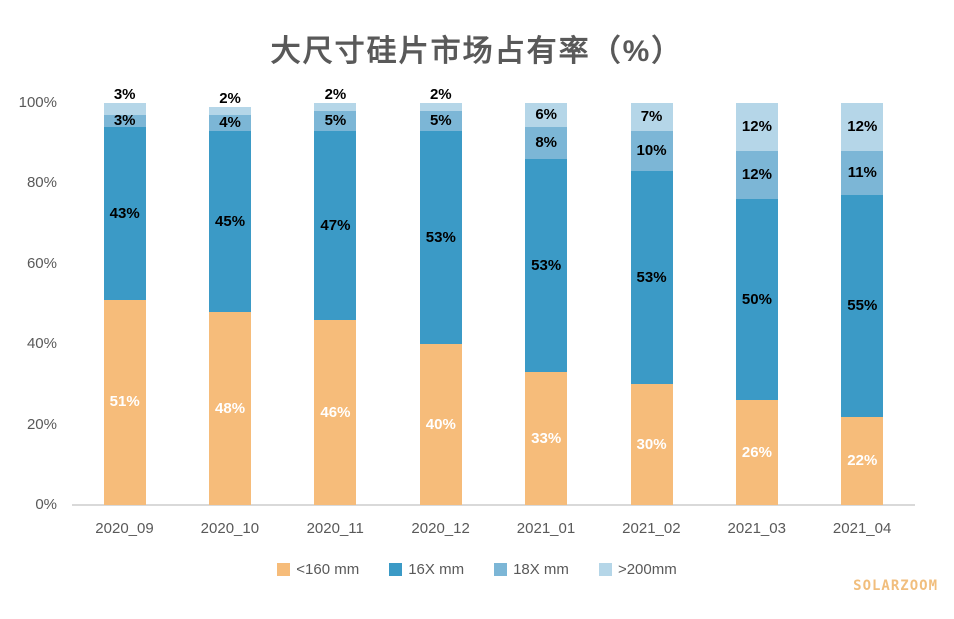 This screenshot has width=954, height=619. I want to click on y-axis-tick-label: 80%, so click(41, 183).